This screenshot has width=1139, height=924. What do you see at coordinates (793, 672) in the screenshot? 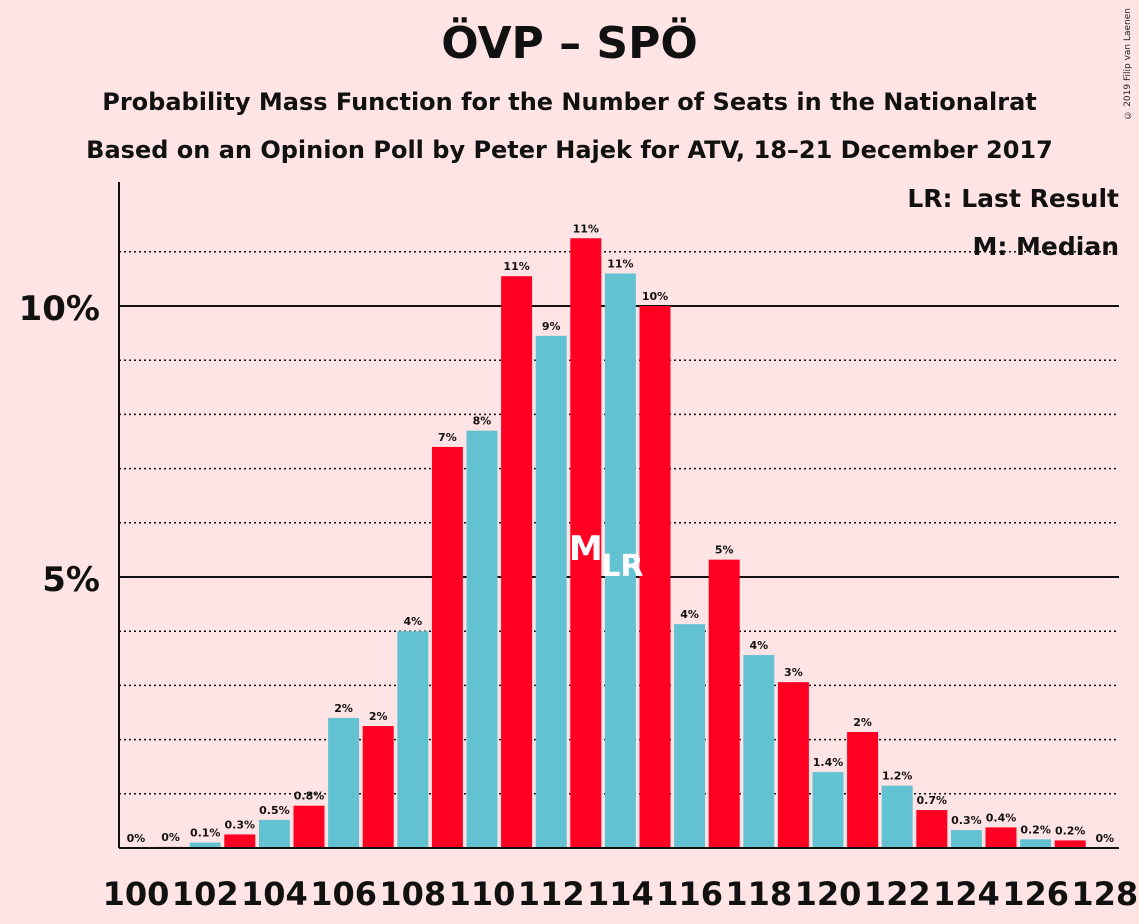
I see `bar-value-label: 3%` at bounding box center [793, 672].